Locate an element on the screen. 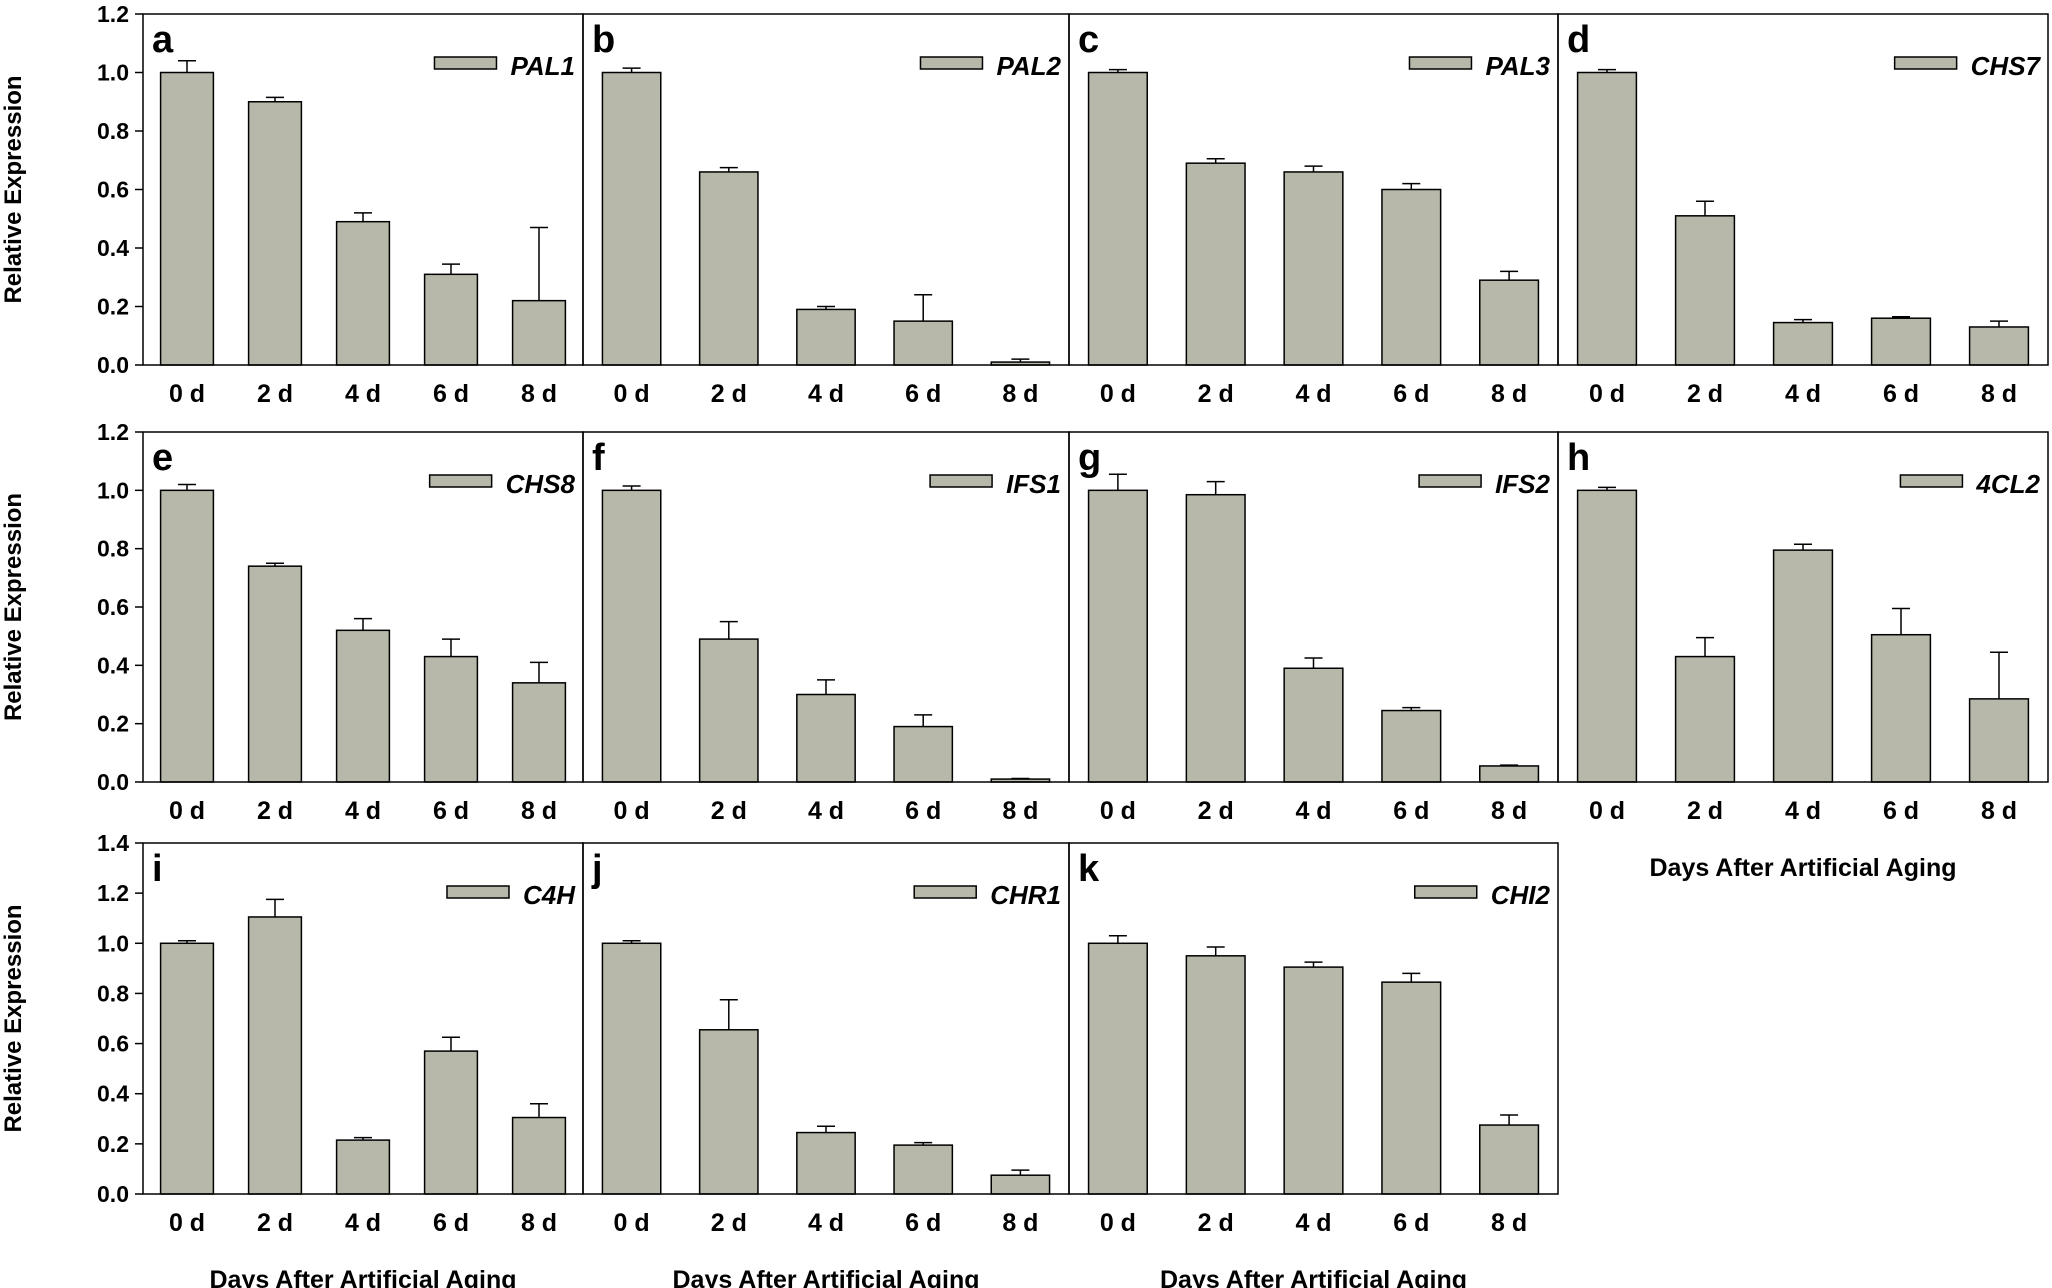  legend-label: CHS8 is located at coordinates (541, 484).